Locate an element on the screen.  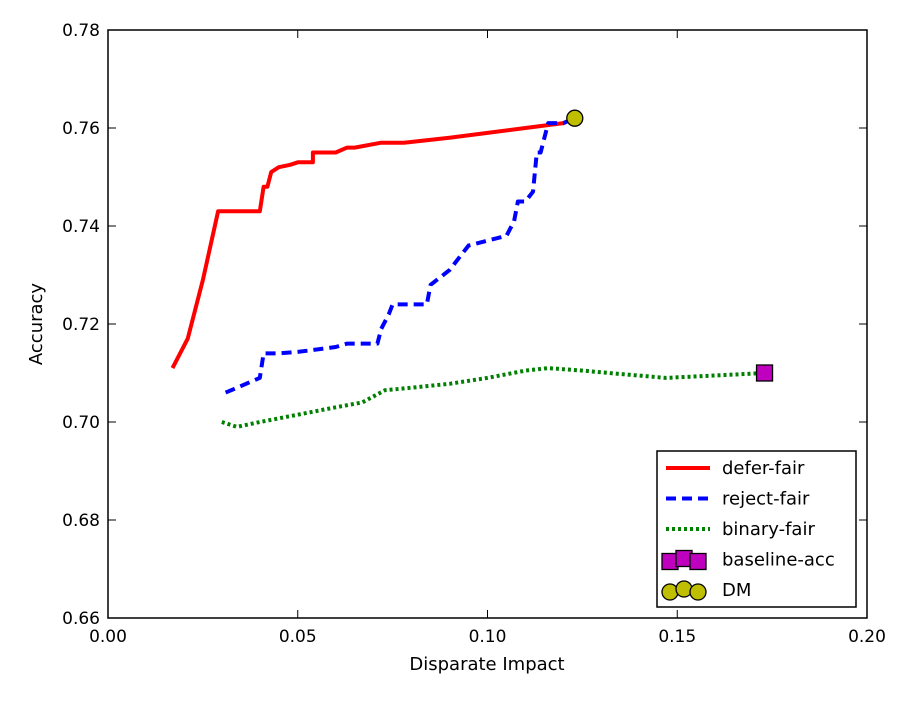
legend-label-reject-fair: reject-fair is located at coordinates (766, 499).